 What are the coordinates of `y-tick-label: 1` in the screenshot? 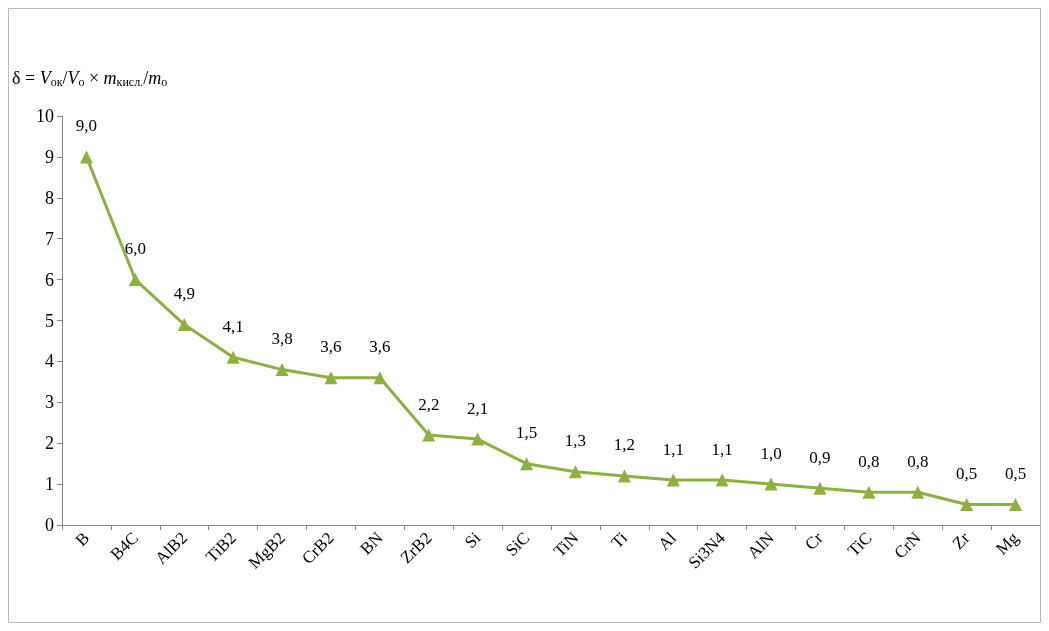 It's located at (49, 484).